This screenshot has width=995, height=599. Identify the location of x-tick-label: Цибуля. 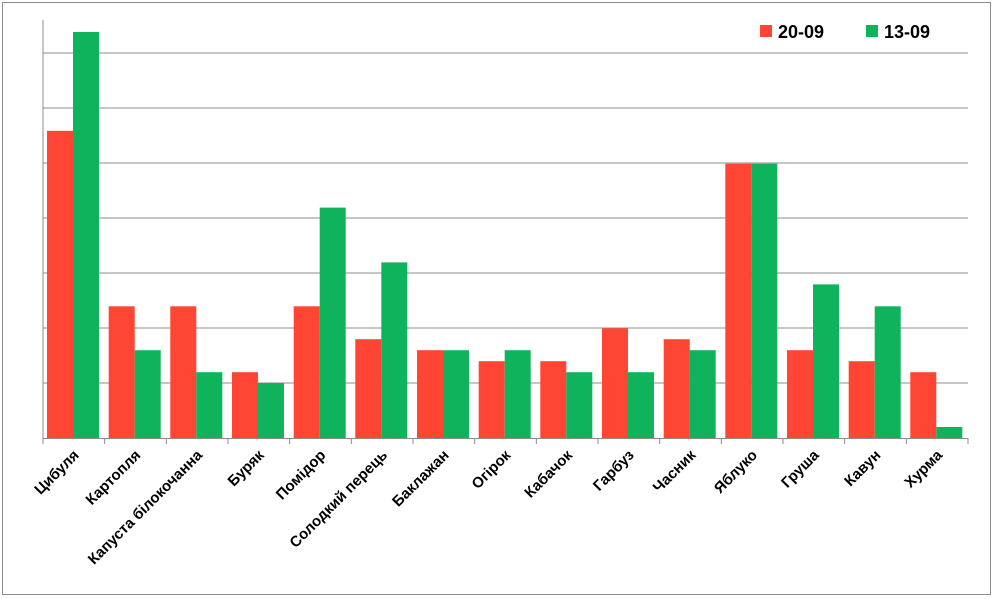
(56, 472).